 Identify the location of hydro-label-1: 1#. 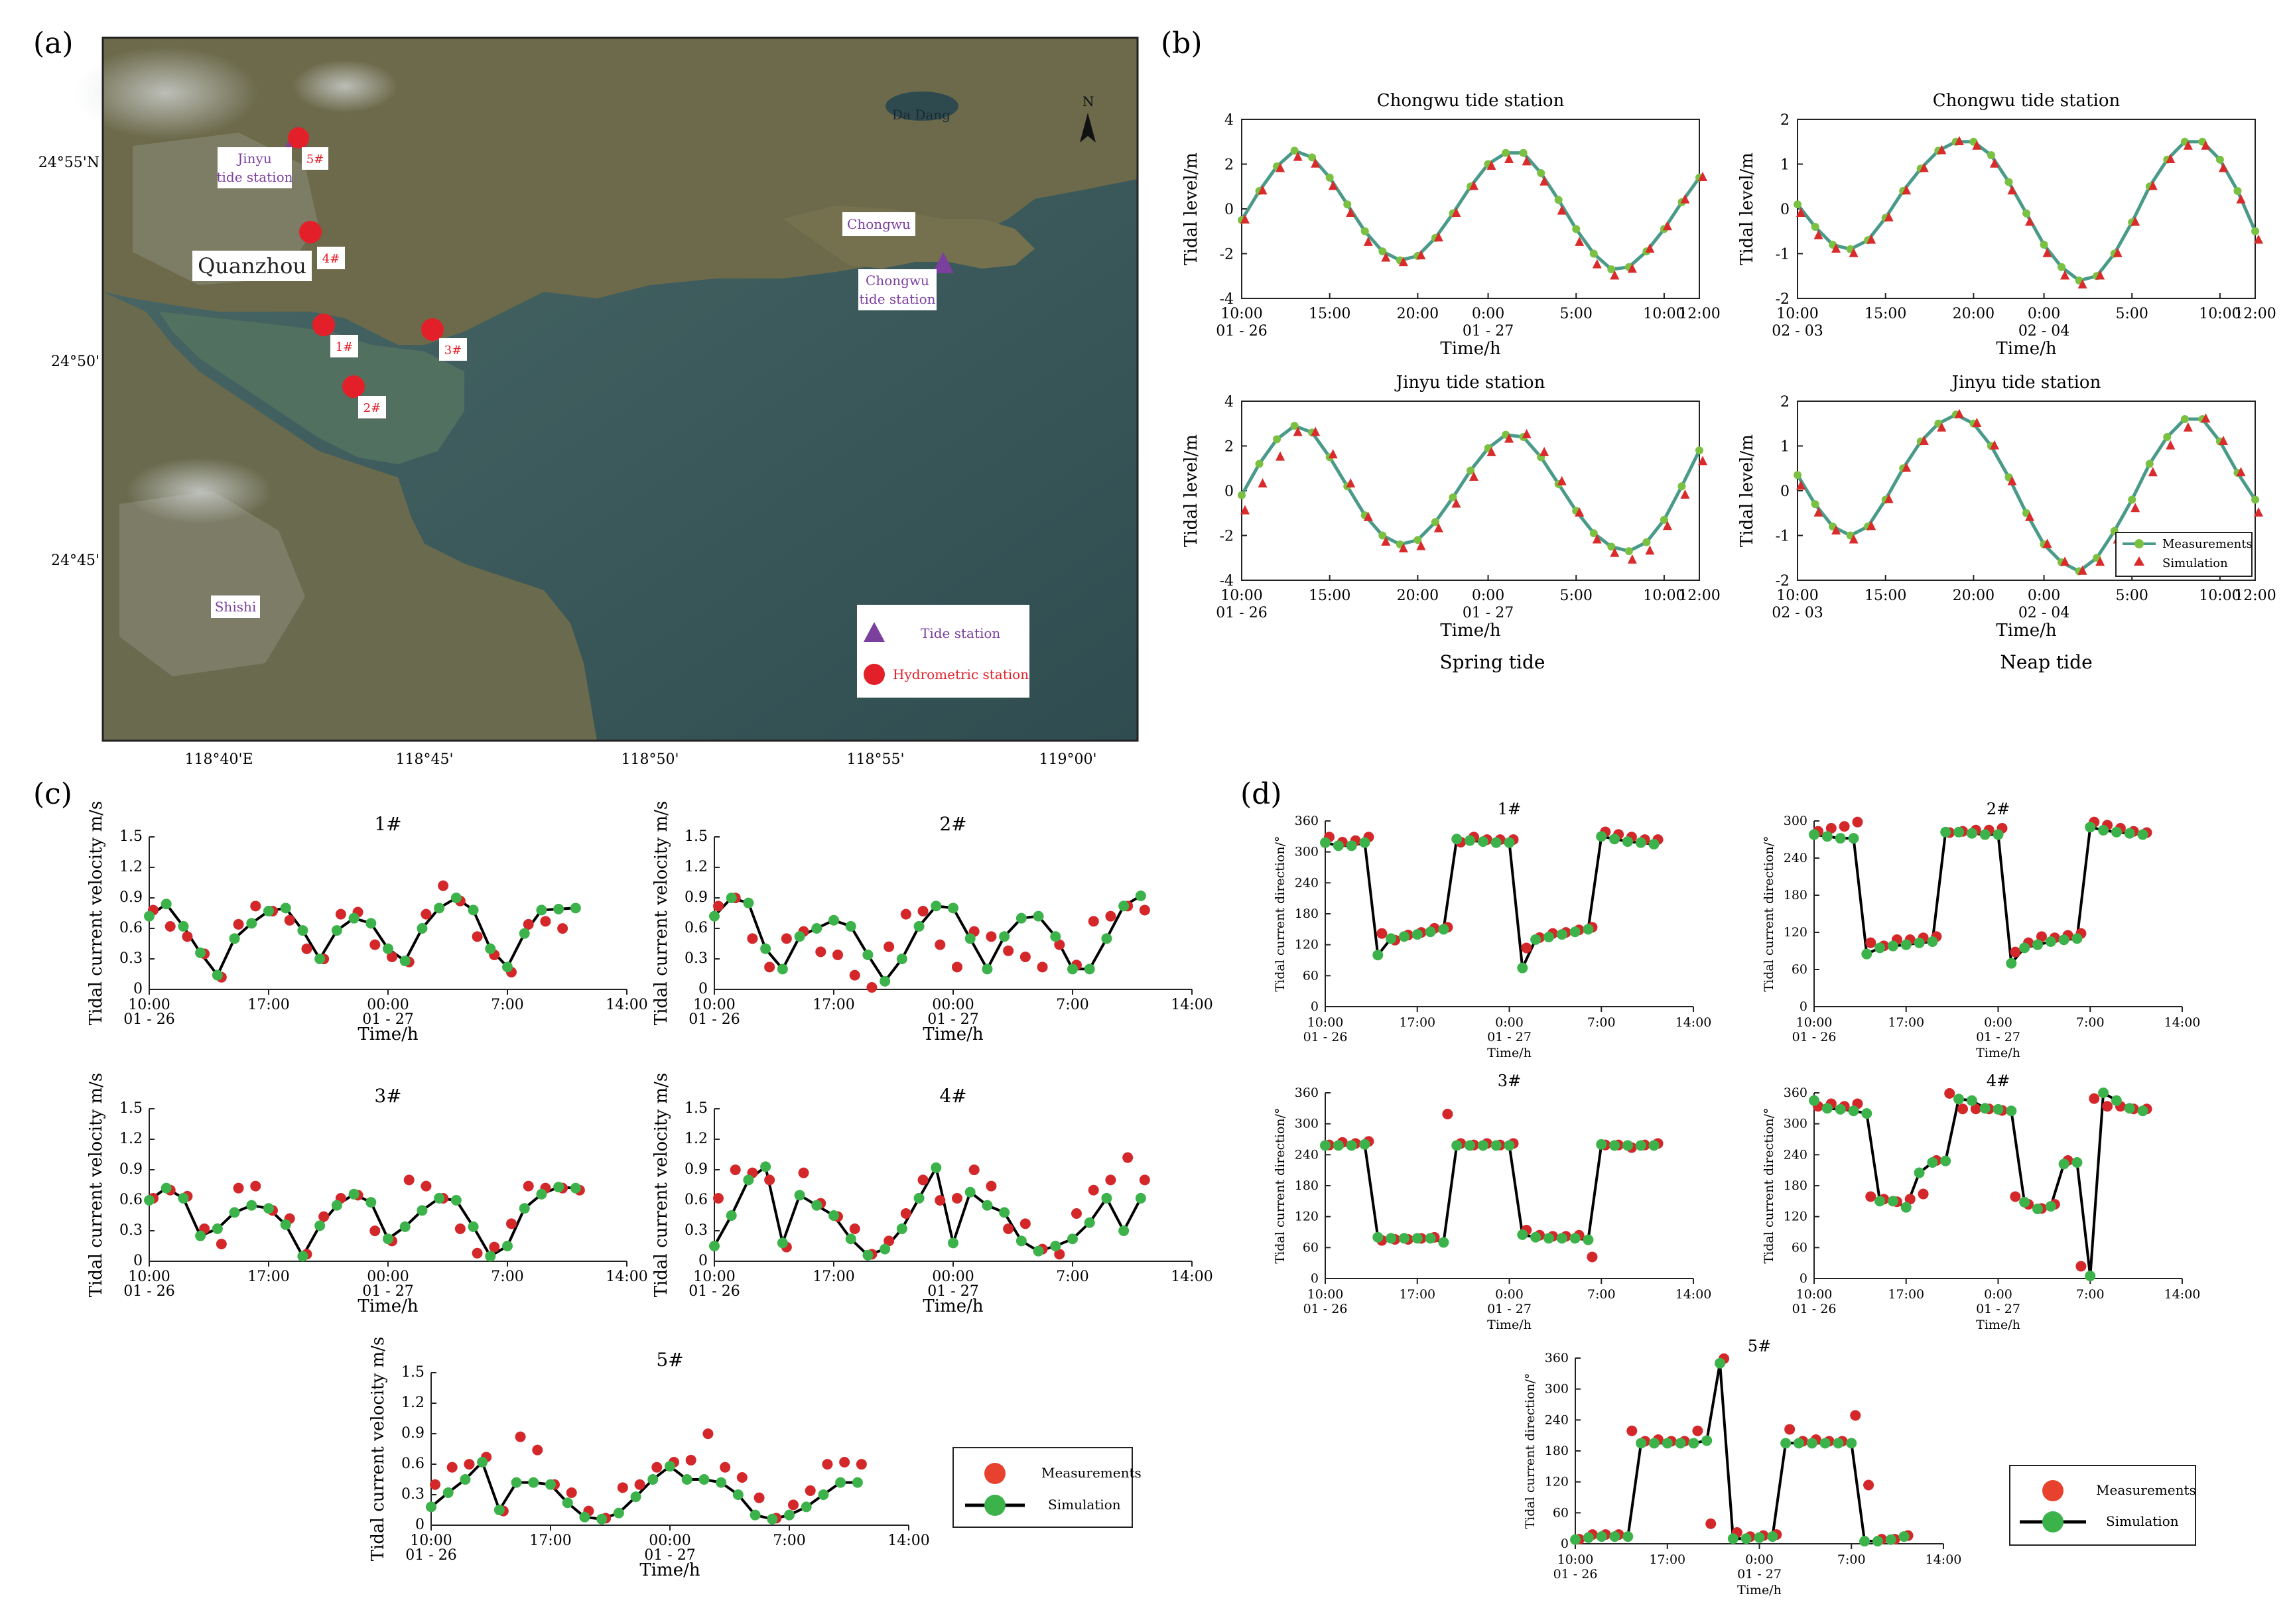
(345, 347).